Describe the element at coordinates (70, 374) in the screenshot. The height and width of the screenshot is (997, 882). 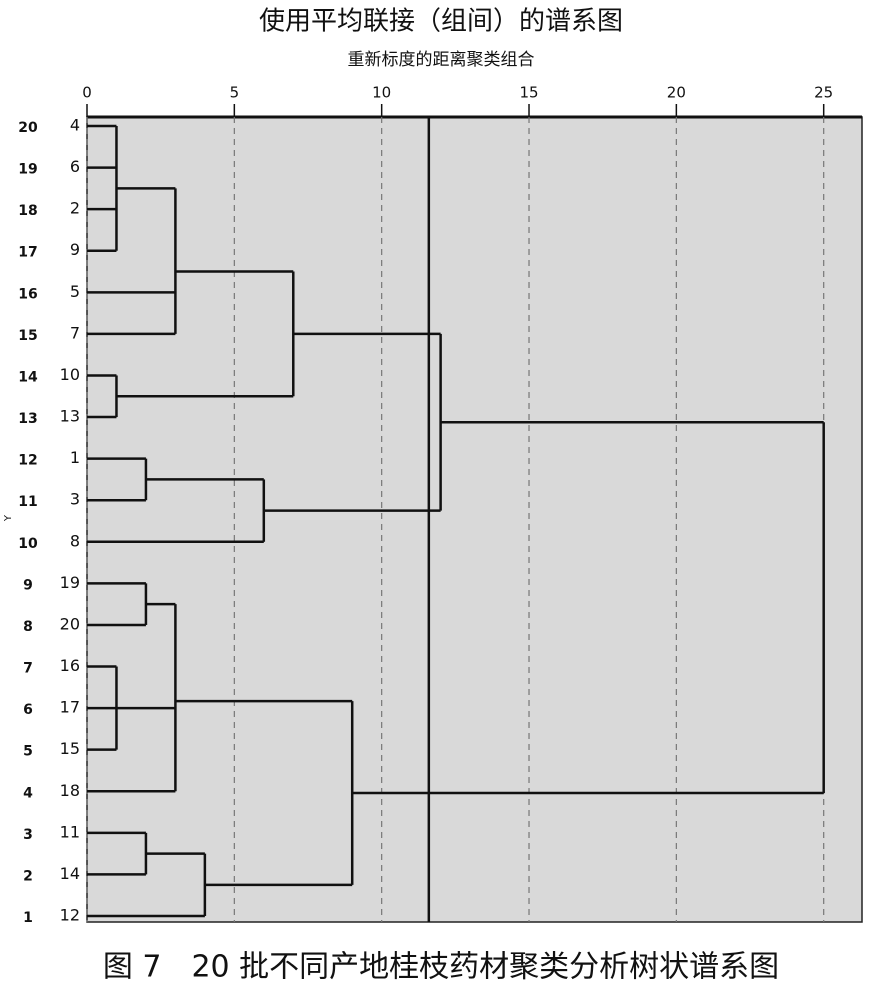
I see `leaf-label: 10` at that location.